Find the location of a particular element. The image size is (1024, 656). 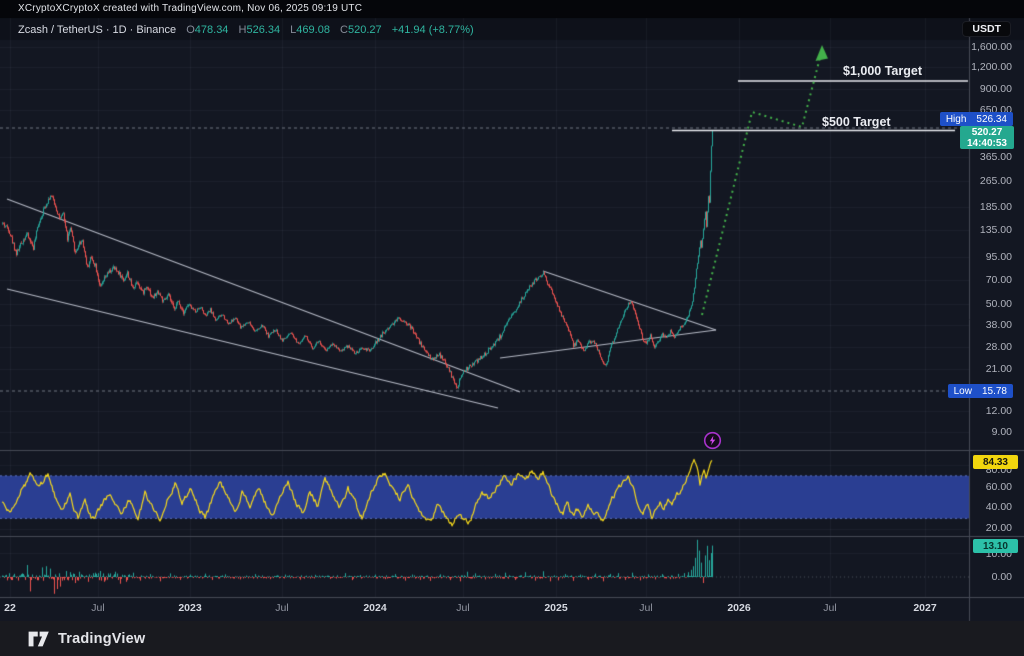

low-label: L is located at coordinates (293, 30).